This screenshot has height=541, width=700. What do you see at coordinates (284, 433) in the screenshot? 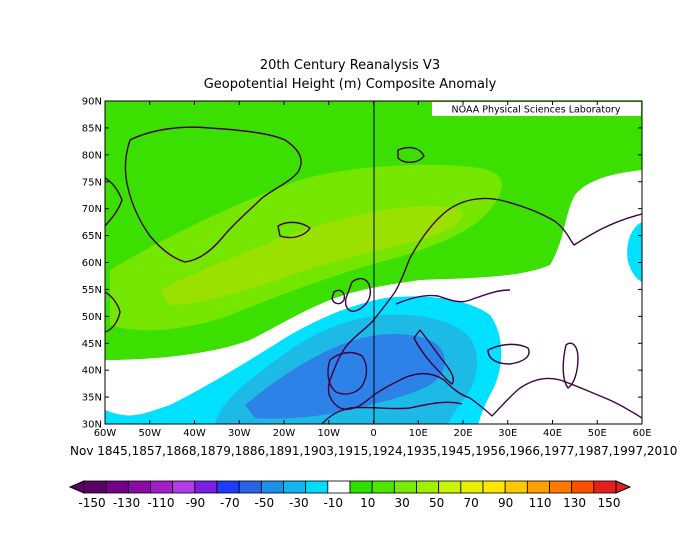
I see `lon-tick-label: 20W` at bounding box center [284, 433].